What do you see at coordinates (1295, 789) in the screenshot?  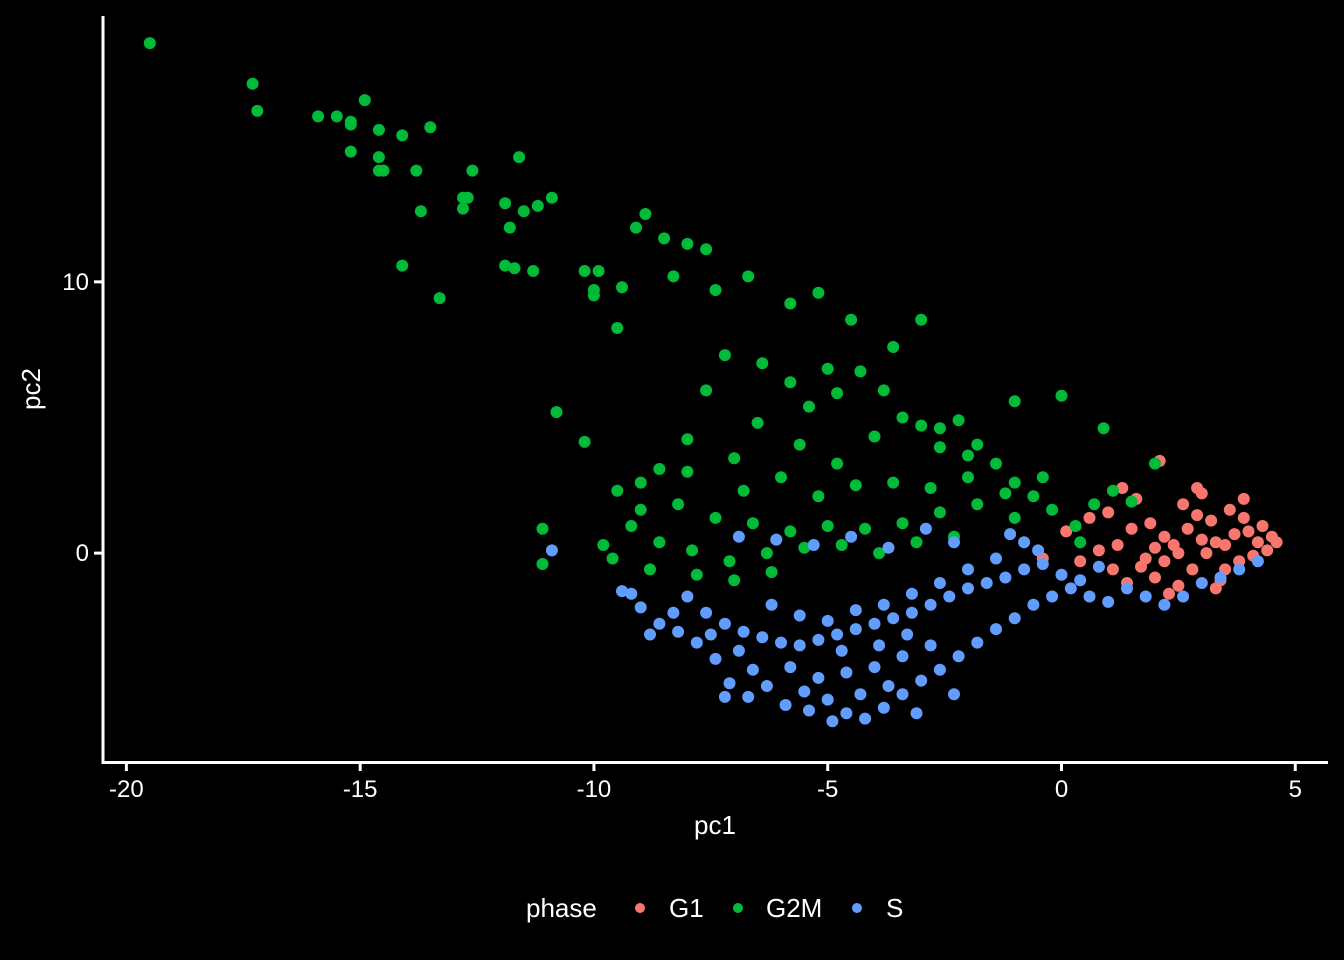 I see `x-tick-label: 5` at bounding box center [1295, 789].